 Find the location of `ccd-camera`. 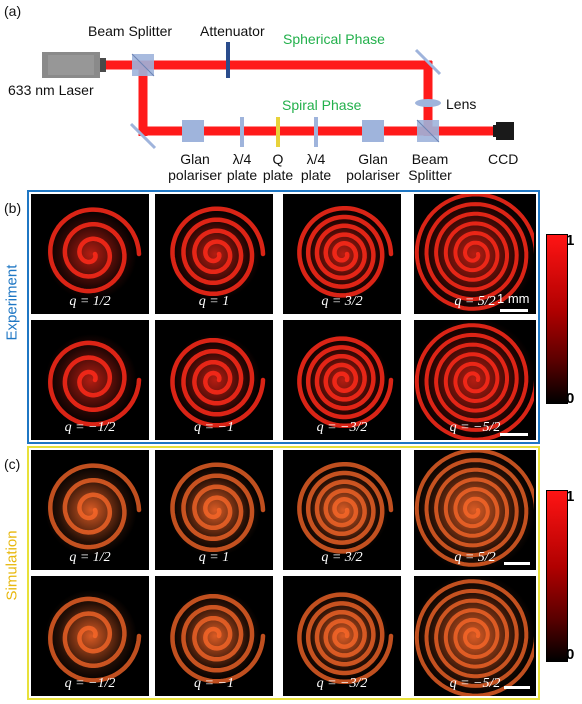

ccd-camera is located at coordinates (505, 131).